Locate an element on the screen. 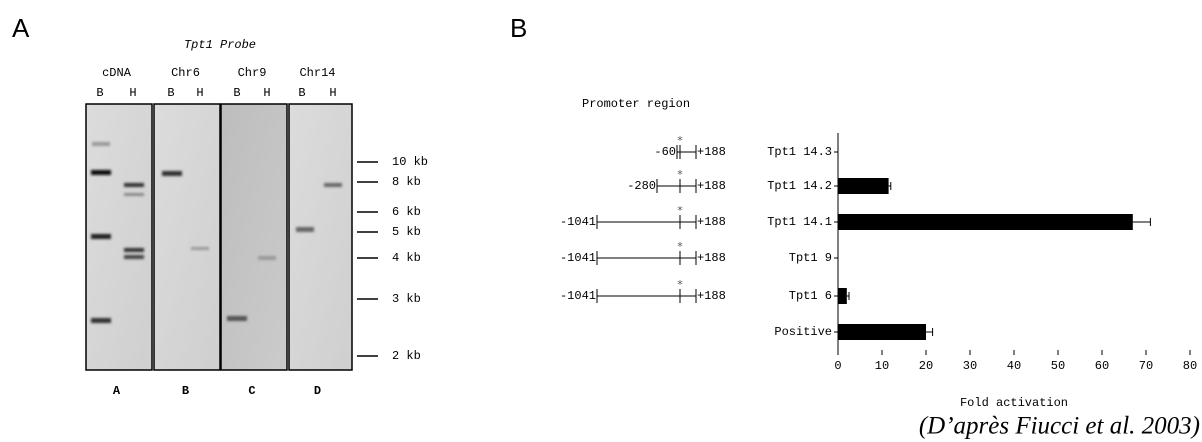 The width and height of the screenshot is (1202, 442). x-tick-label: 30 is located at coordinates (970, 366).